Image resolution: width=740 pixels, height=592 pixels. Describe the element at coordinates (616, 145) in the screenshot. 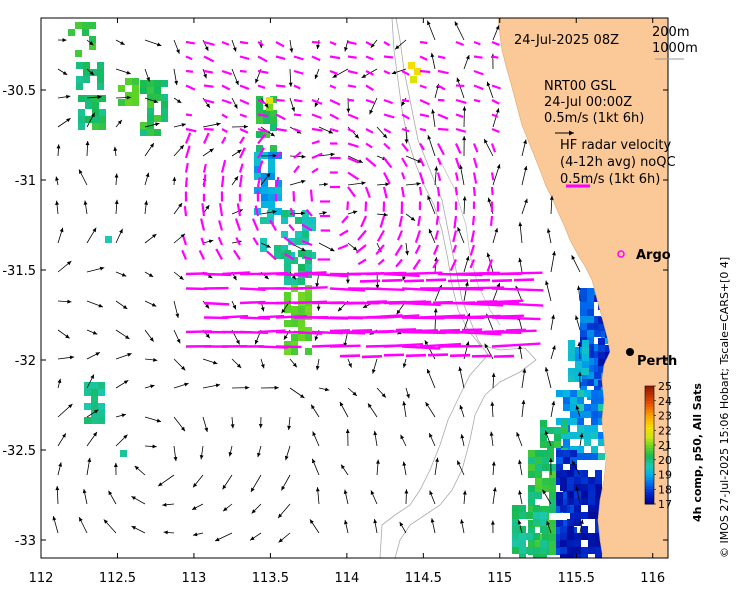

I see `radar-label-line1: HF radar velocity` at that location.